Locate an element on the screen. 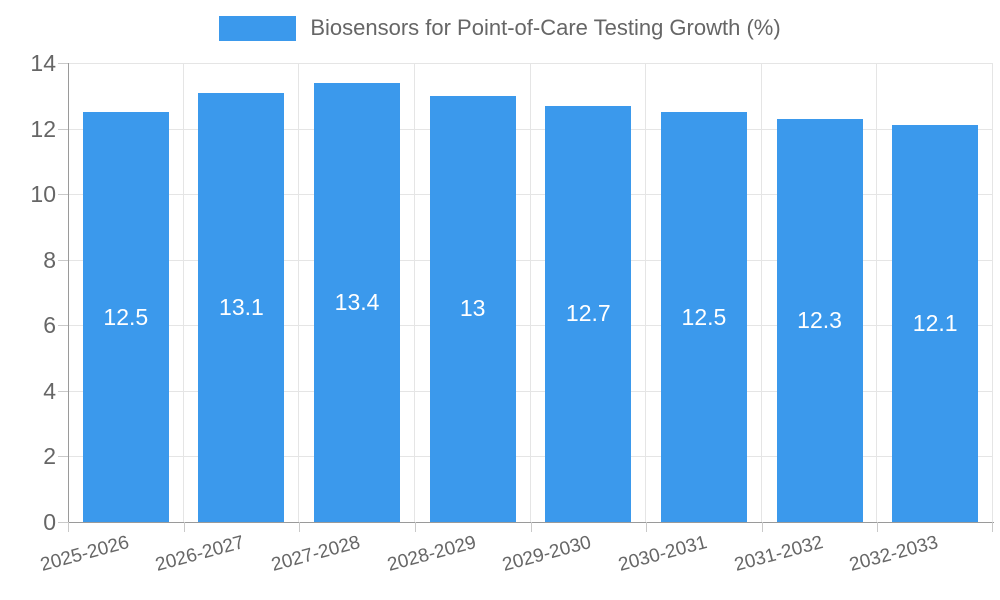 This screenshot has height=600, width=1000. bar-2028-2029: 13 is located at coordinates (472, 308).